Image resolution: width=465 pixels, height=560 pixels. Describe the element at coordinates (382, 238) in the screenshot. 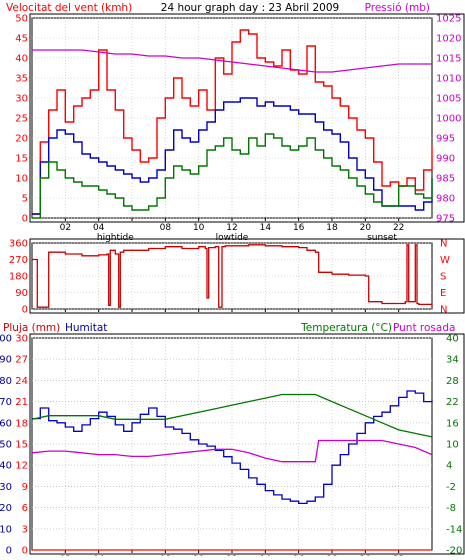

I see `wind-tide-annotation: sunset` at that location.